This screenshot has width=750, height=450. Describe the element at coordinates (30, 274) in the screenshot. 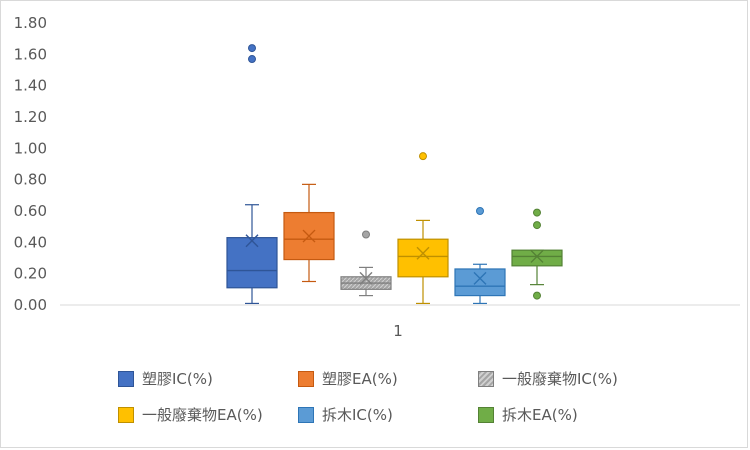

I see `y-tick-label: 0.20` at that location.